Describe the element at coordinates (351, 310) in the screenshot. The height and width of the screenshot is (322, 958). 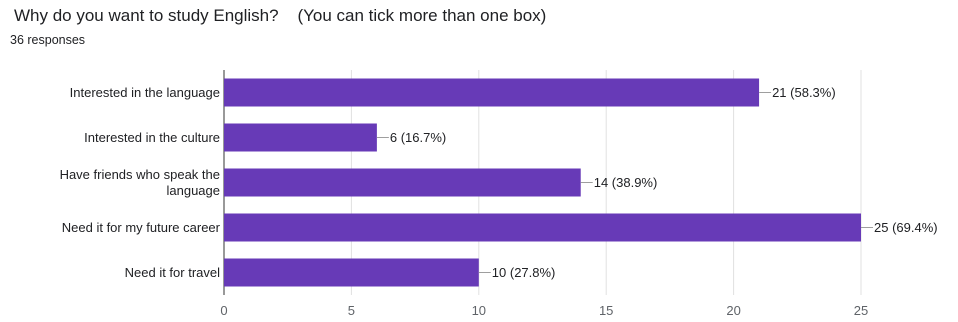
I see `x-tick-label-5: 5` at that location.